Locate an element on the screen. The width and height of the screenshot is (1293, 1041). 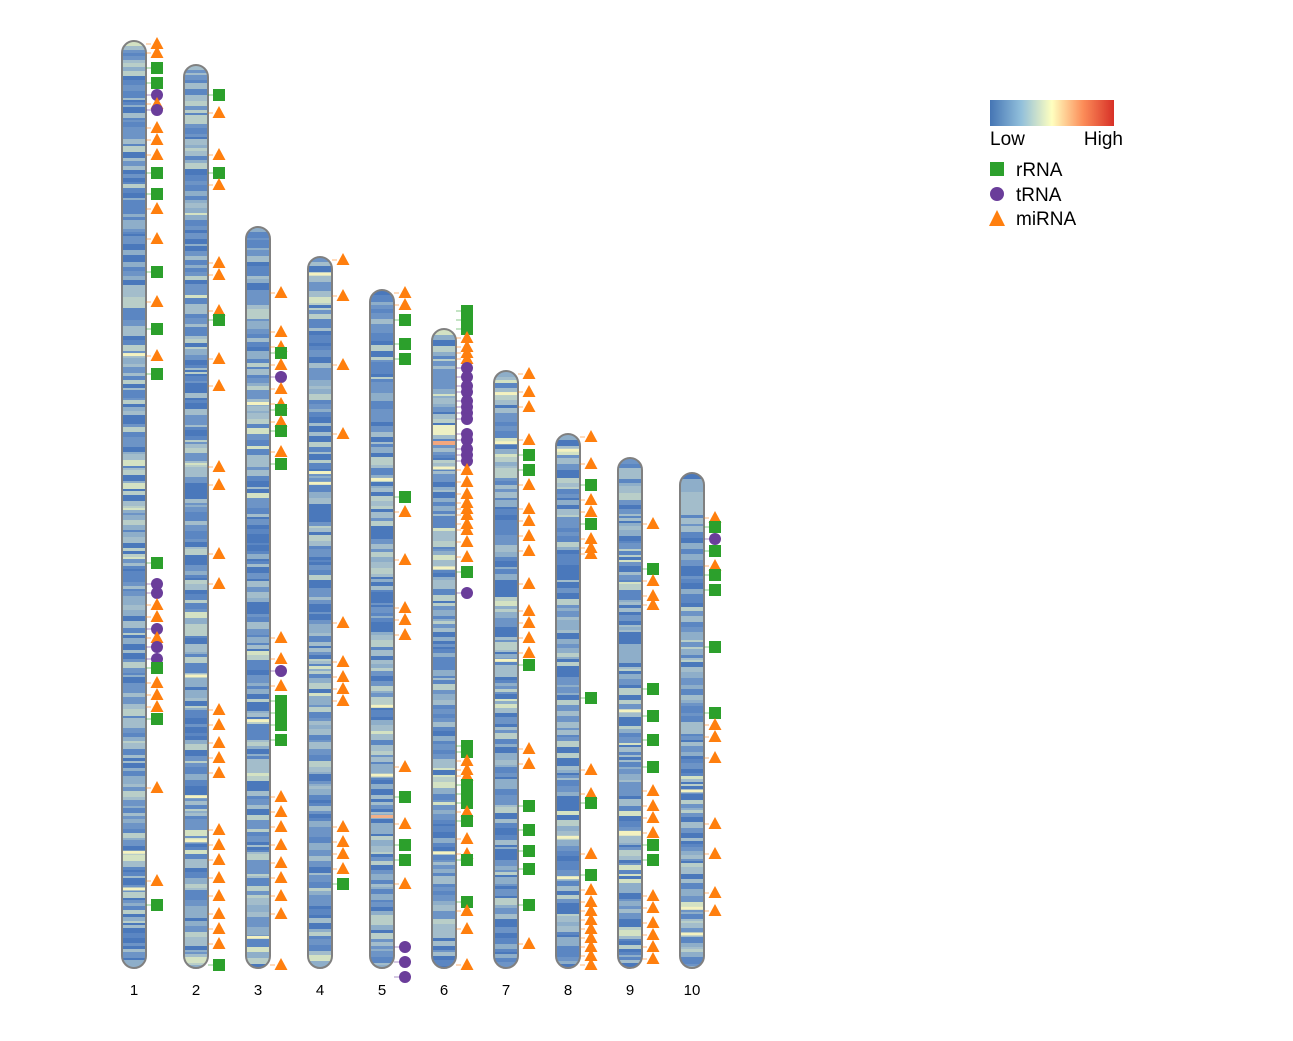
legend-rrna-swatch is located at coordinates (997, 169).